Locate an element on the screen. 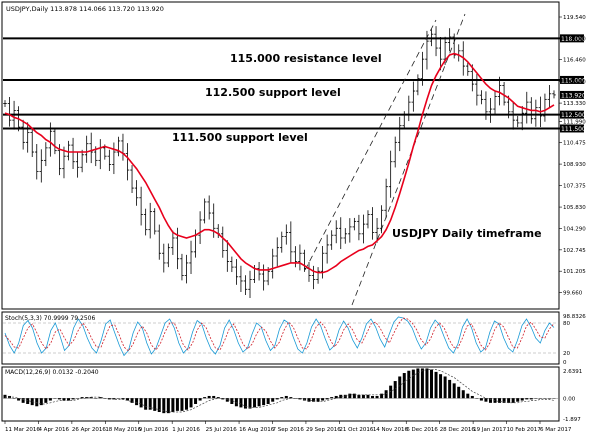 This screenshot has height=436, width=600. date-tick-label-8: 7 Sep 2016 is located at coordinates (289, 430).